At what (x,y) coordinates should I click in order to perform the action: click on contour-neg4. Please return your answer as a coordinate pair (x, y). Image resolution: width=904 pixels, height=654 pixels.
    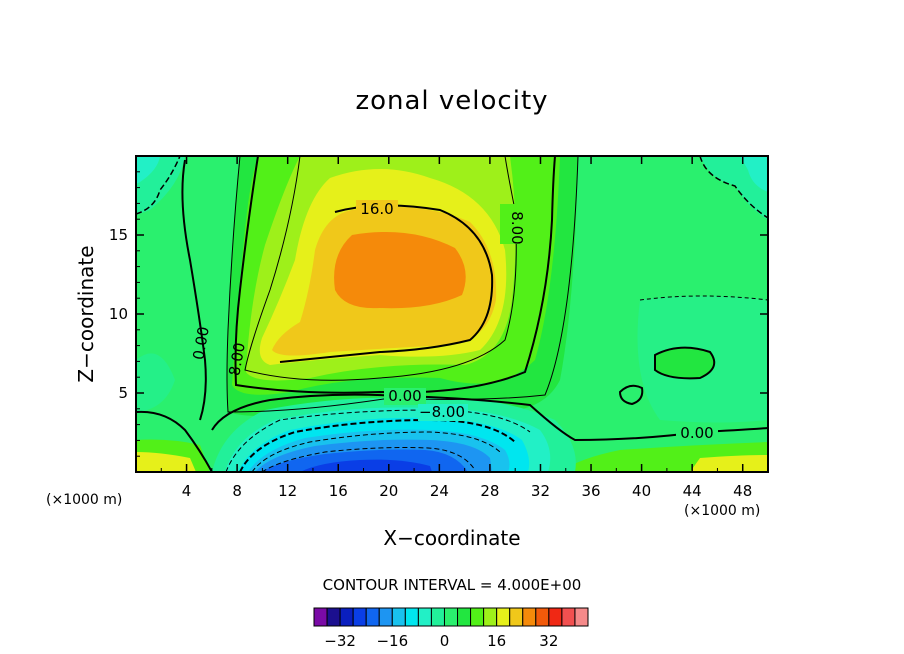
    Looking at the image, I should click on (378, 440).